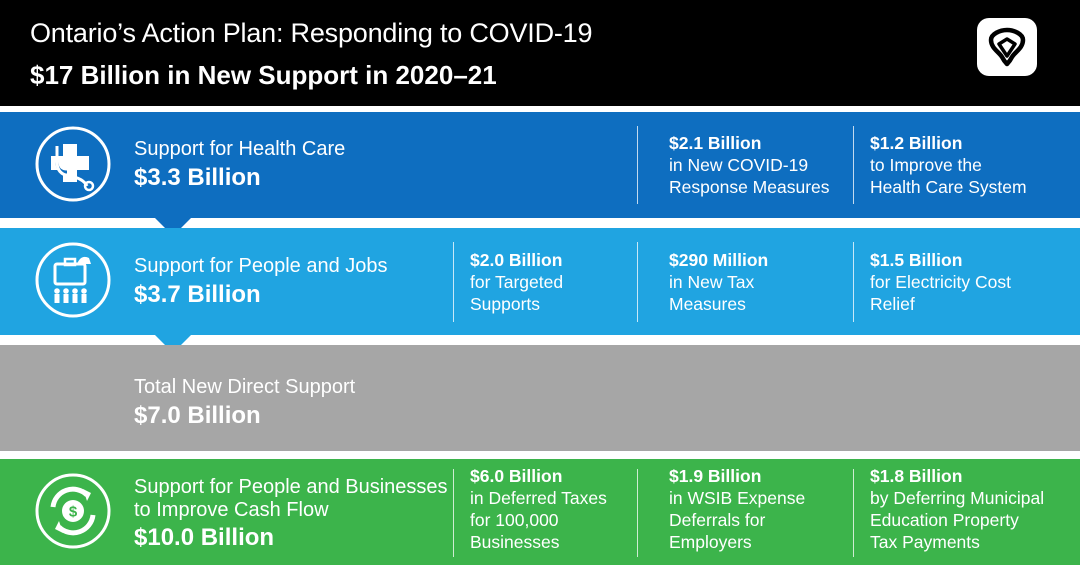 Image resolution: width=1080 pixels, height=565 pixels. What do you see at coordinates (940, 293) in the screenshot?
I see `people-item-3-desc: for Electricity Cost Relief` at bounding box center [940, 293].